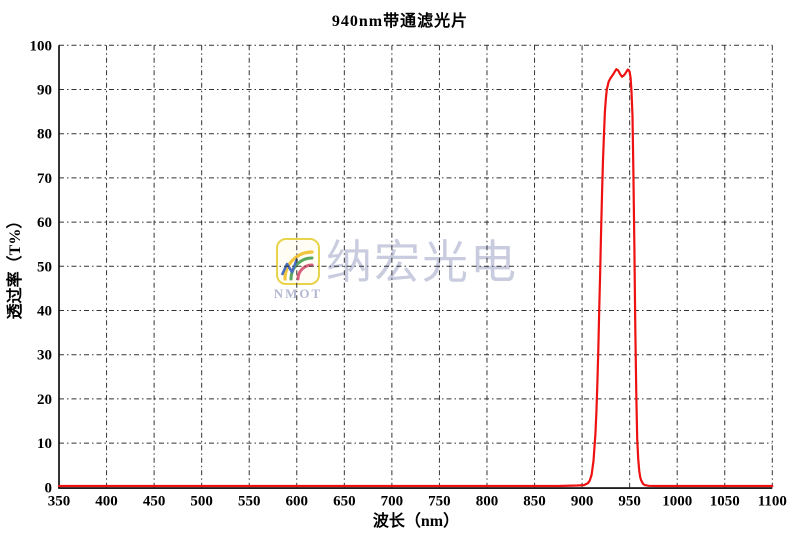 The image size is (800, 540). I want to click on x-tick-label-1050: 1050, so click(725, 501).